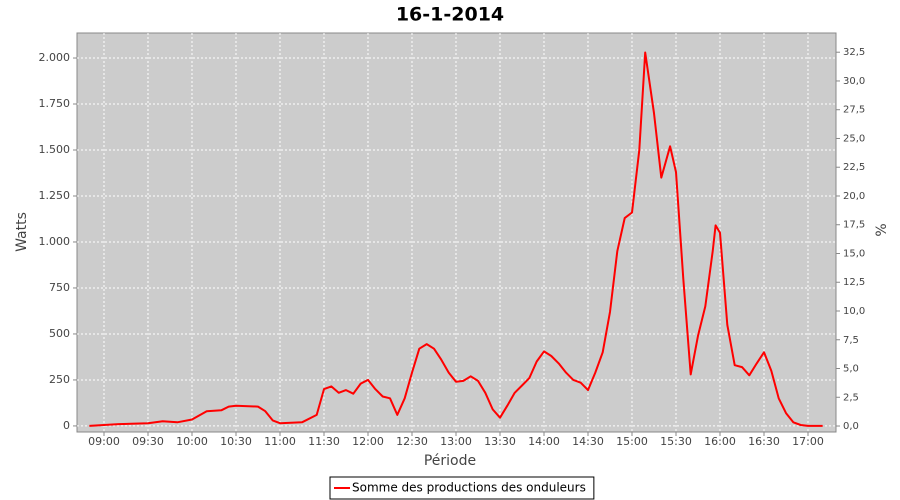 The width and height of the screenshot is (900, 500). What do you see at coordinates (59, 379) in the screenshot?
I see `y-tick-label: 250` at bounding box center [59, 379].